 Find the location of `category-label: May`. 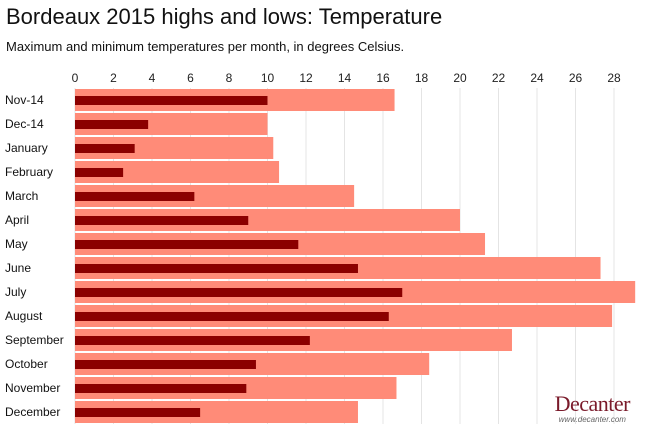

category-label: May is located at coordinates (16, 244).